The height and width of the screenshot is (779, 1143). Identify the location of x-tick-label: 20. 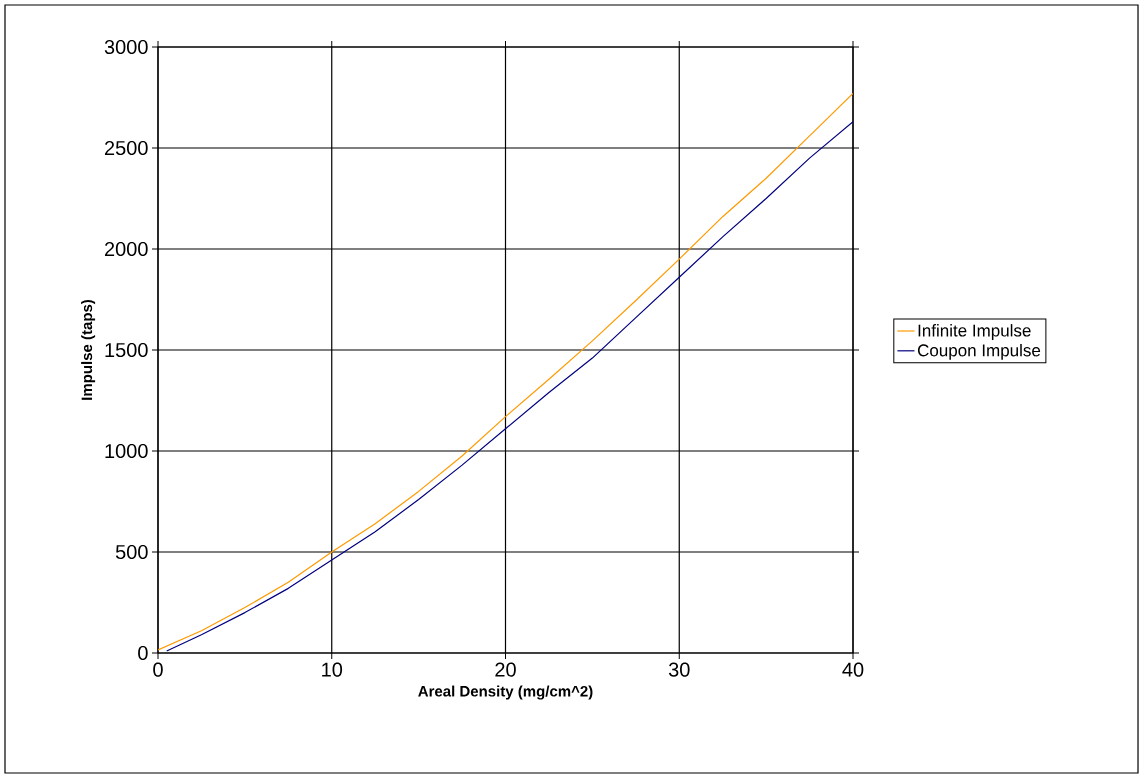
(505, 669).